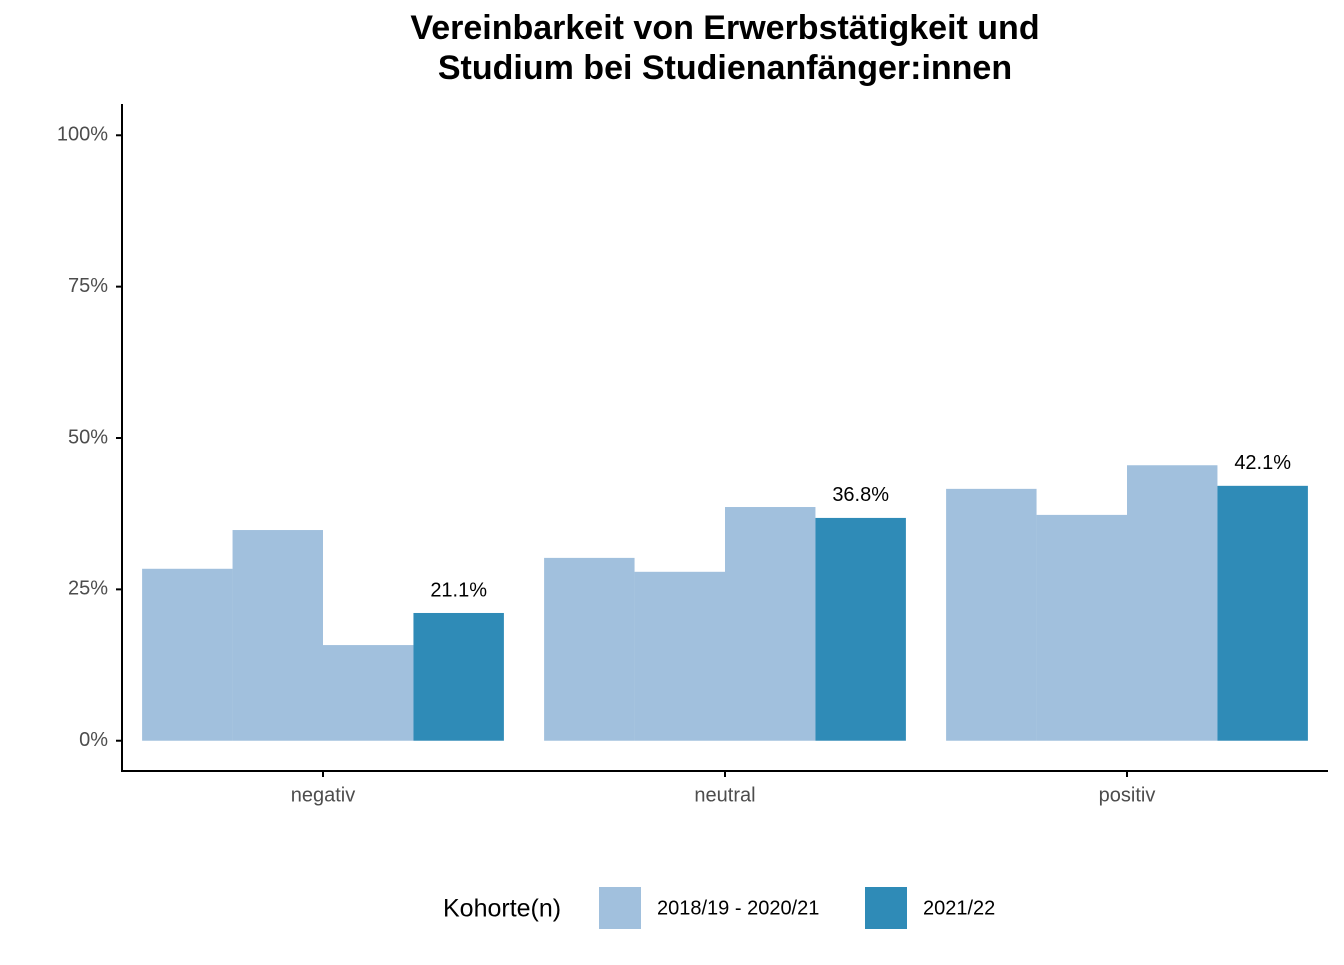 This screenshot has width=1344, height=965. What do you see at coordinates (724, 28) in the screenshot?
I see `chart-title: Vereinbarkeit von Erwerbstätigkeit und` at bounding box center [724, 28].